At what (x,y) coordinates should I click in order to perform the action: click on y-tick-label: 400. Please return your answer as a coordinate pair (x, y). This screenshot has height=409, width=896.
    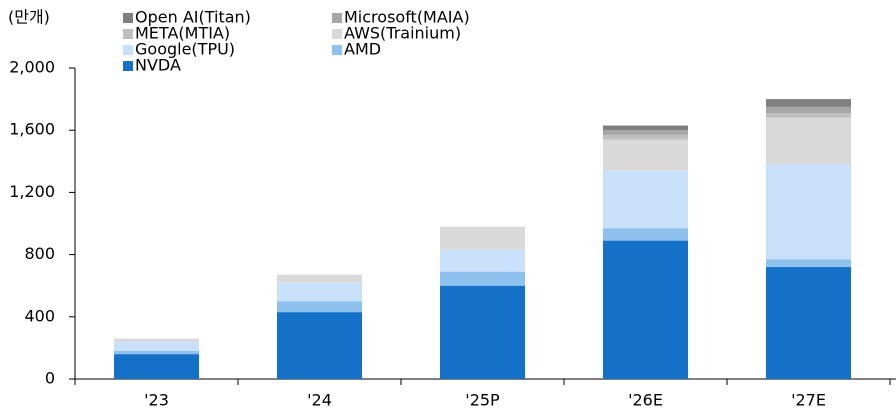
    Looking at the image, I should click on (39, 315).